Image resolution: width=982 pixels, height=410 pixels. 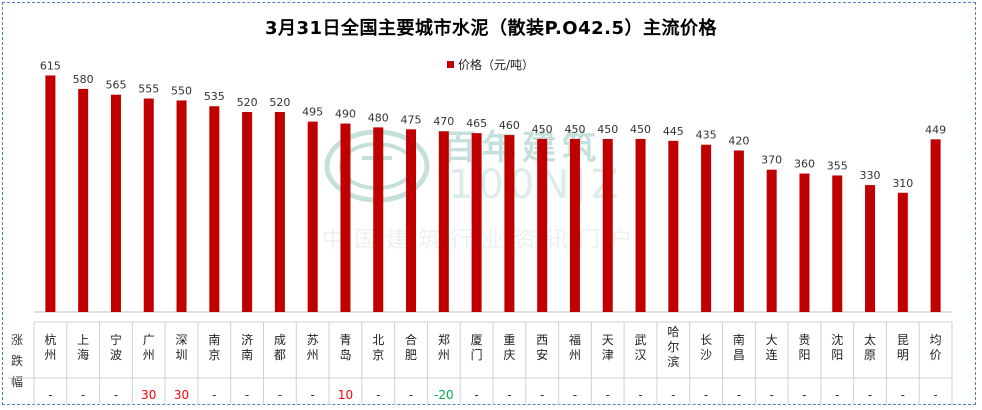 What do you see at coordinates (313, 347) in the screenshot?
I see `category-label: 苏州` at bounding box center [313, 347].